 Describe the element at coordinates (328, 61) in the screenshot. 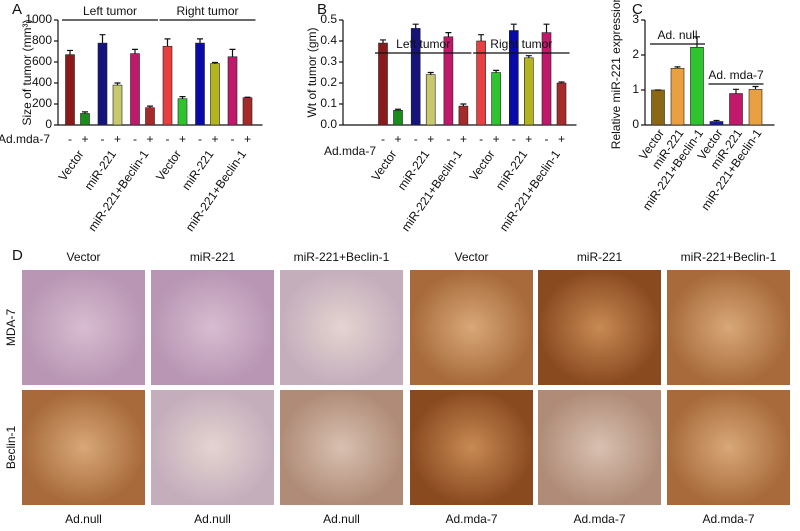

I see `y-tick-label: 0.3` at that location.